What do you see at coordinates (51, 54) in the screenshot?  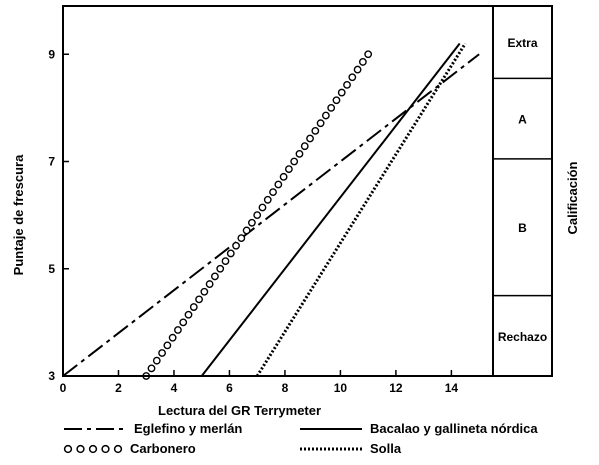 I see `y-tick-label: 9` at bounding box center [51, 54].